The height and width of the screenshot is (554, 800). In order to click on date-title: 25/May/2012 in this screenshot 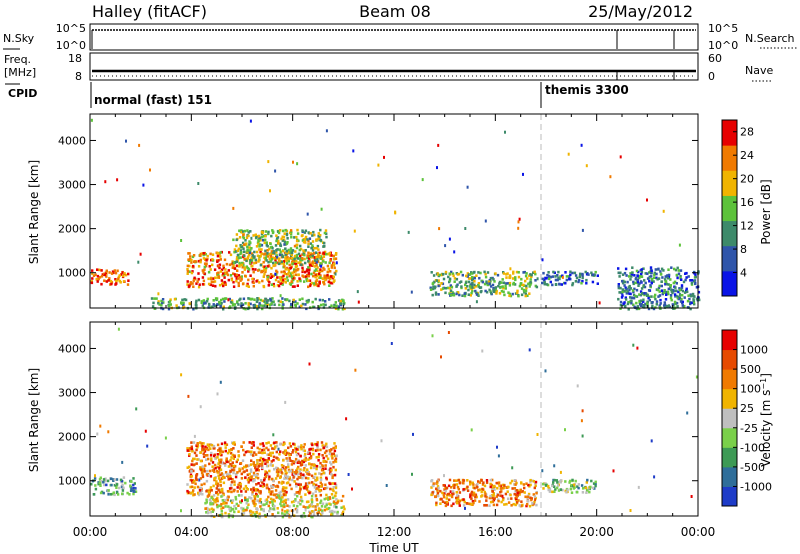, I will do `click(640, 11)`.